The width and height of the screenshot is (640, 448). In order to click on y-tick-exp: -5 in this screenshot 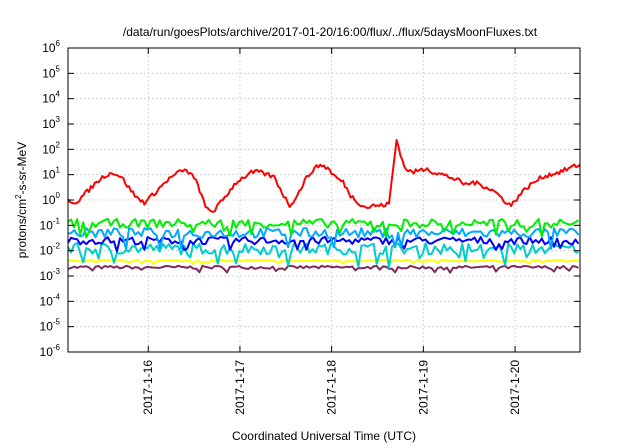, I will do `click(57, 322)`.